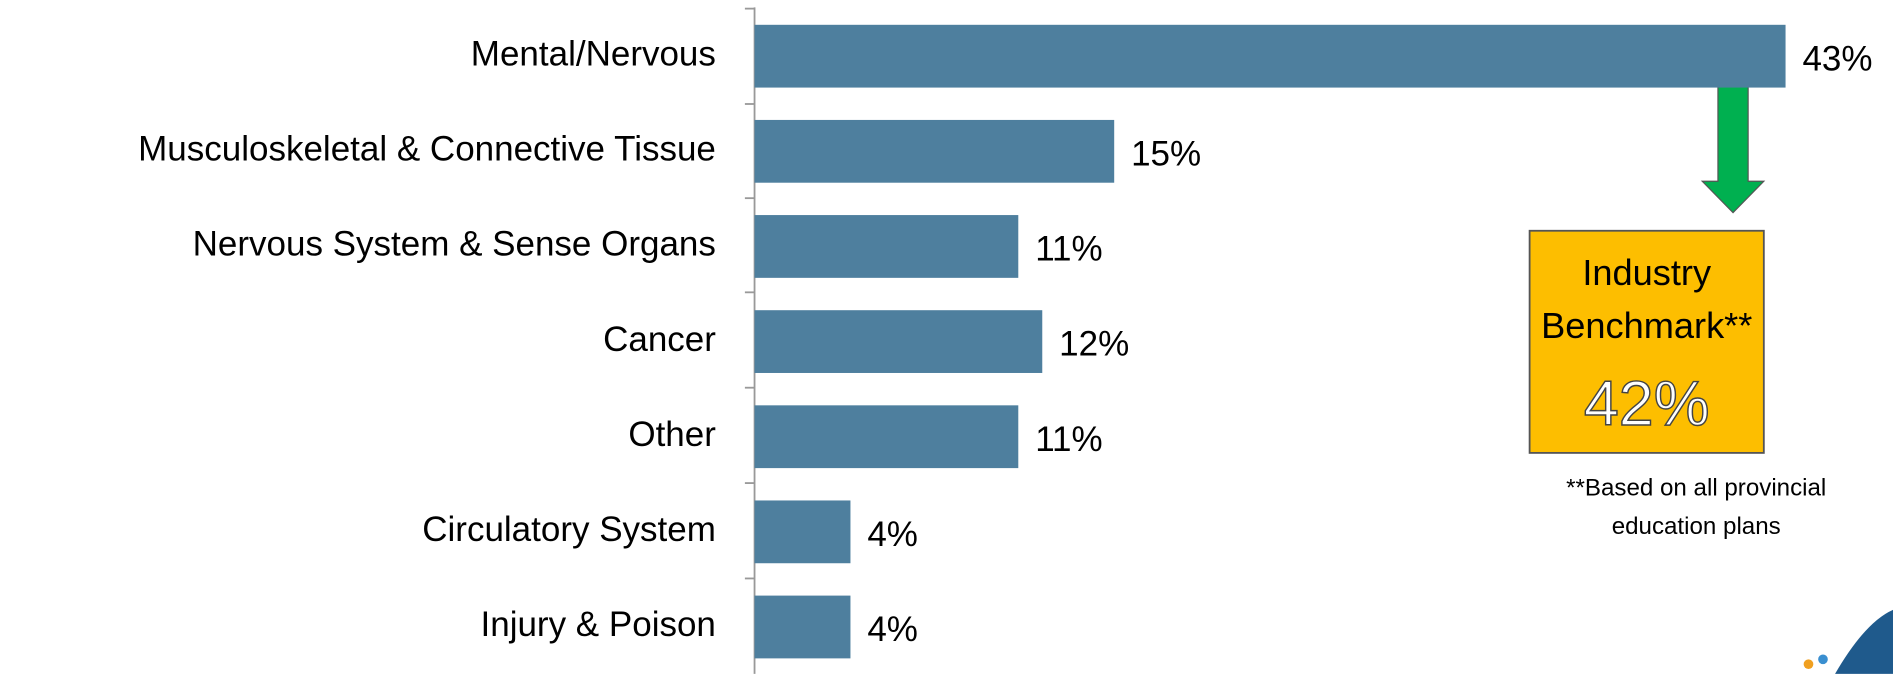  What do you see at coordinates (1647, 404) in the screenshot?
I see `benchmark-value: 42%` at bounding box center [1647, 404].